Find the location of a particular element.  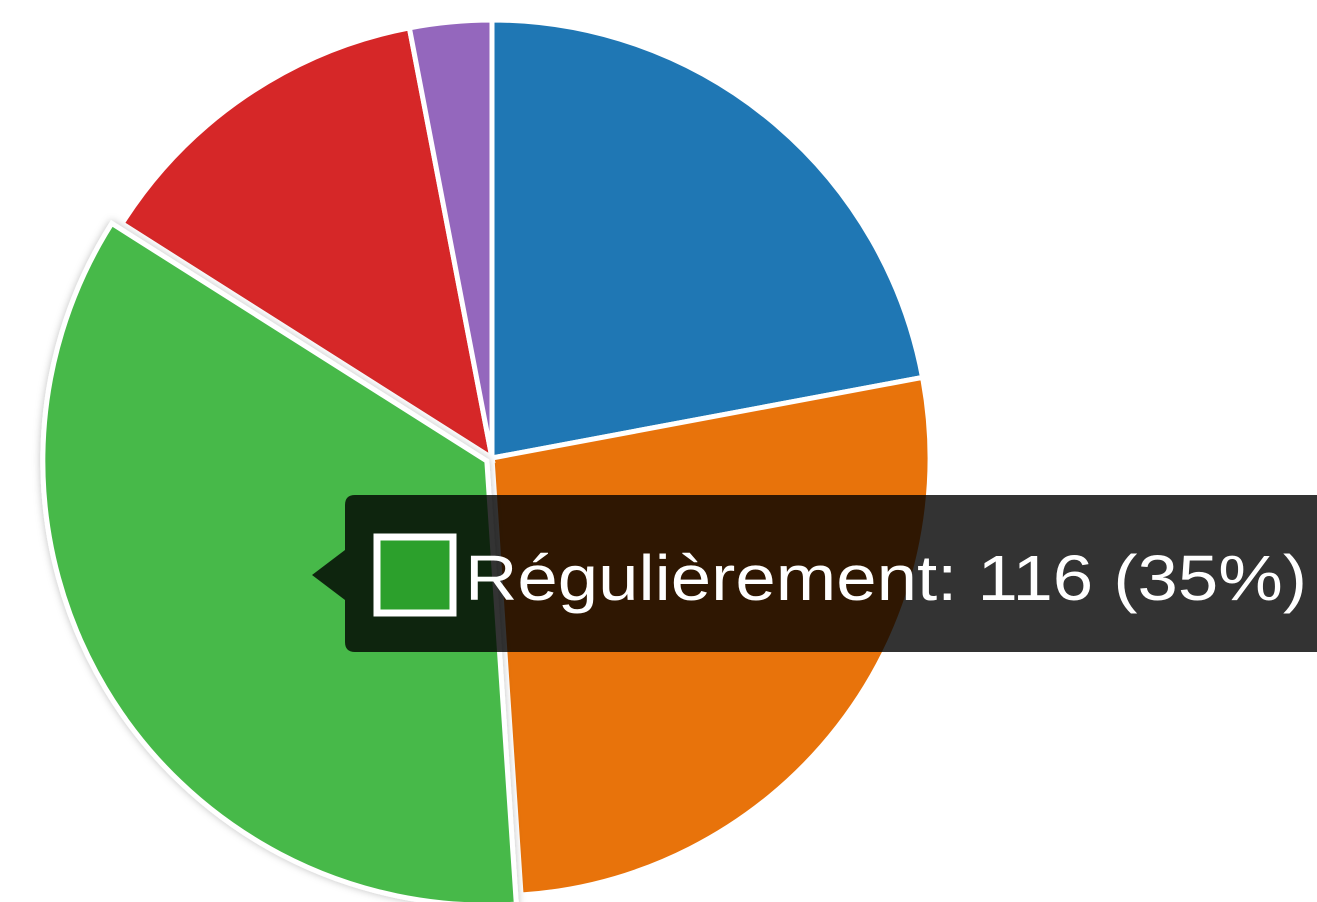

tooltip-text: Régulièrement: 116 (35%) is located at coordinates (886, 578).